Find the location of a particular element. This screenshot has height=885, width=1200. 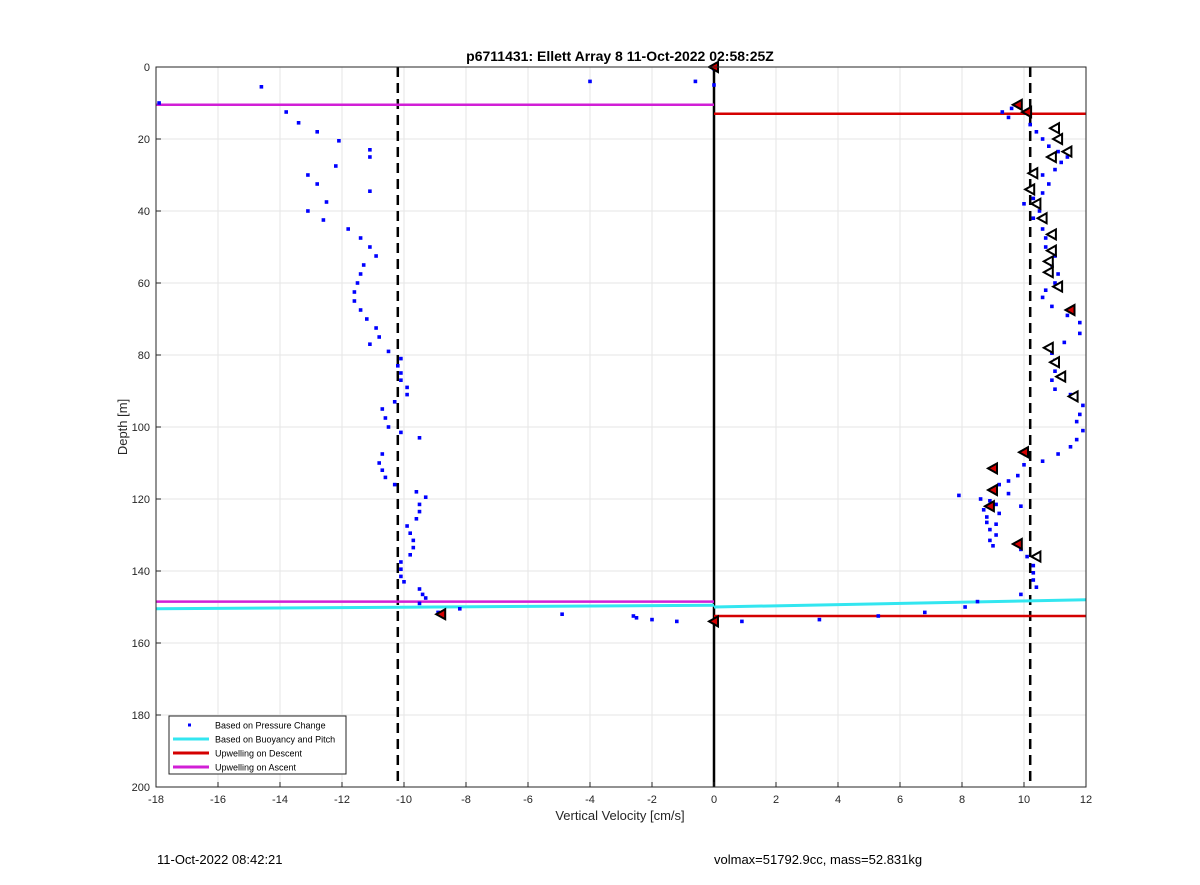

x-tick-label: 12 is located at coordinates (1086, 800).